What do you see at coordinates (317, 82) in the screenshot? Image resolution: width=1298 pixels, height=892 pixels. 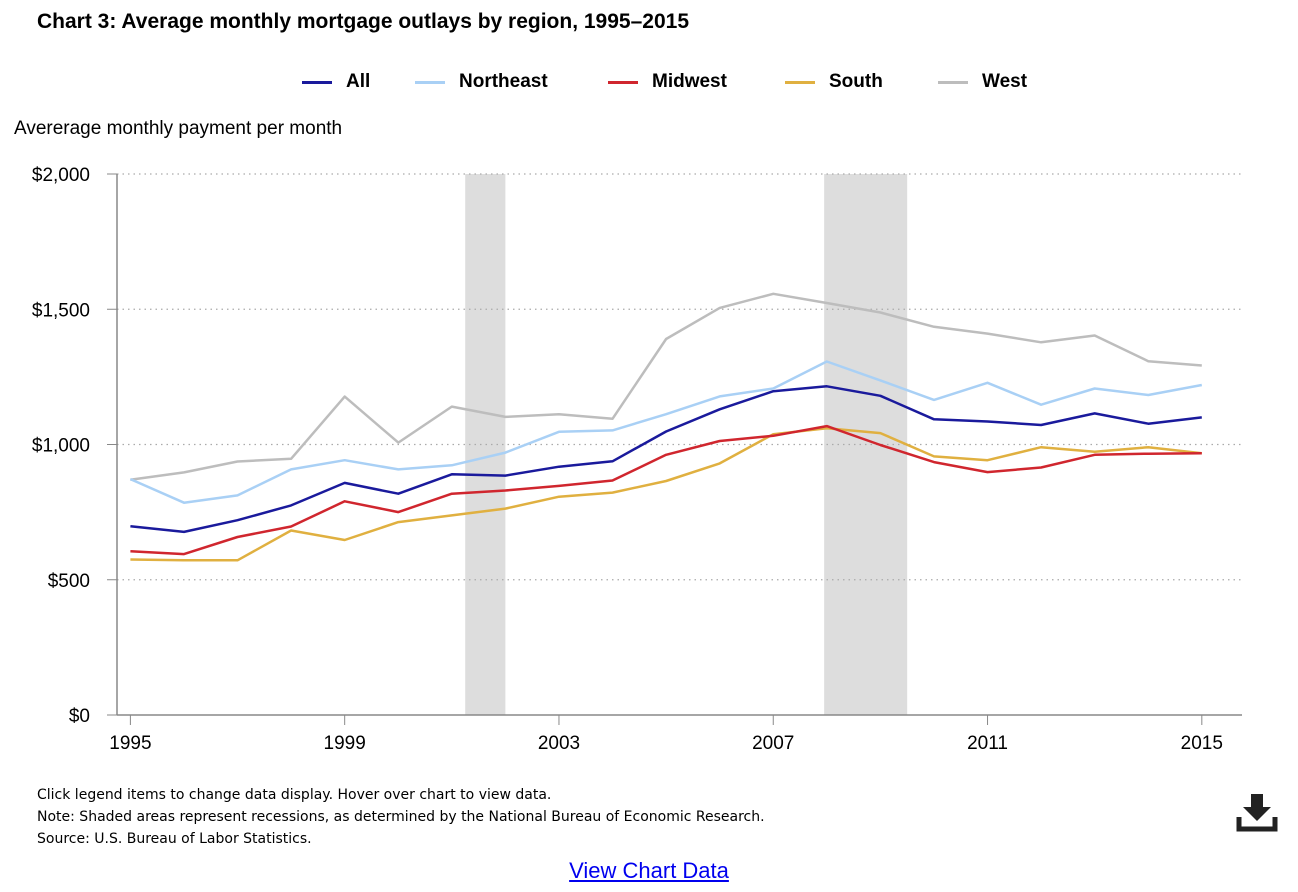 I see `legend-swatch-all` at bounding box center [317, 82].